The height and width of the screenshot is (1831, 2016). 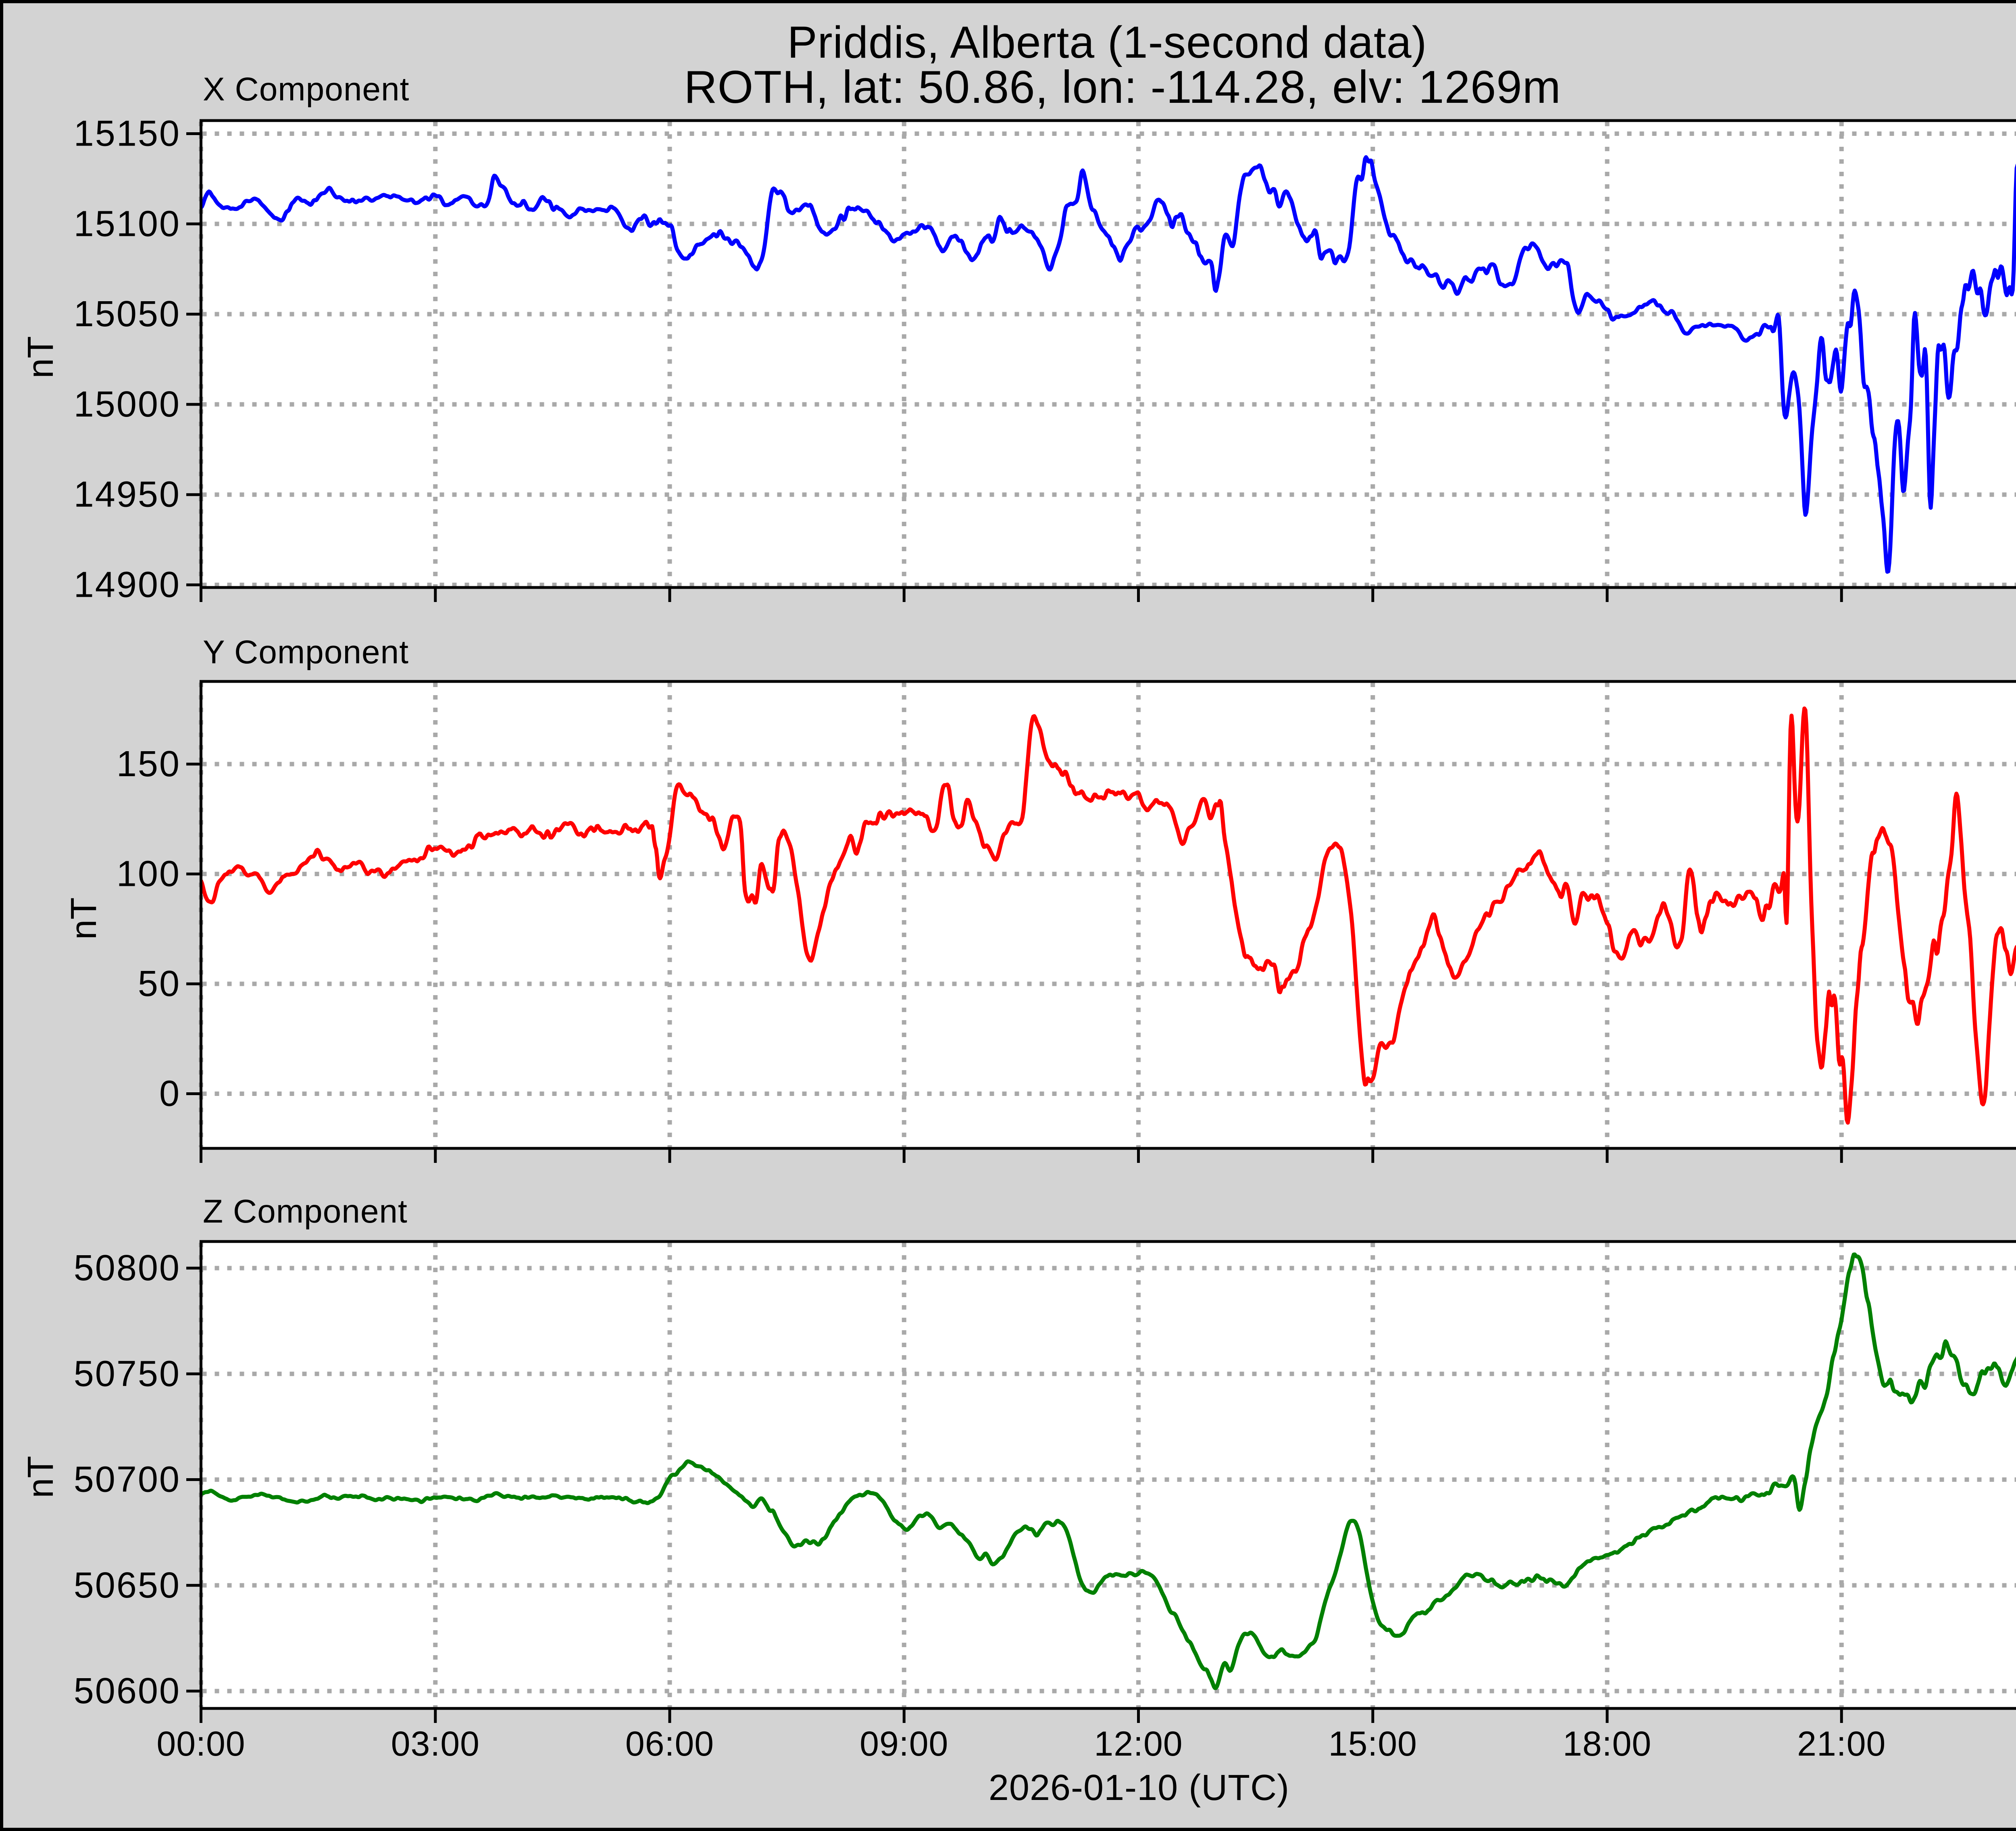 I want to click on svg-text: 150, so click(x=149, y=764).